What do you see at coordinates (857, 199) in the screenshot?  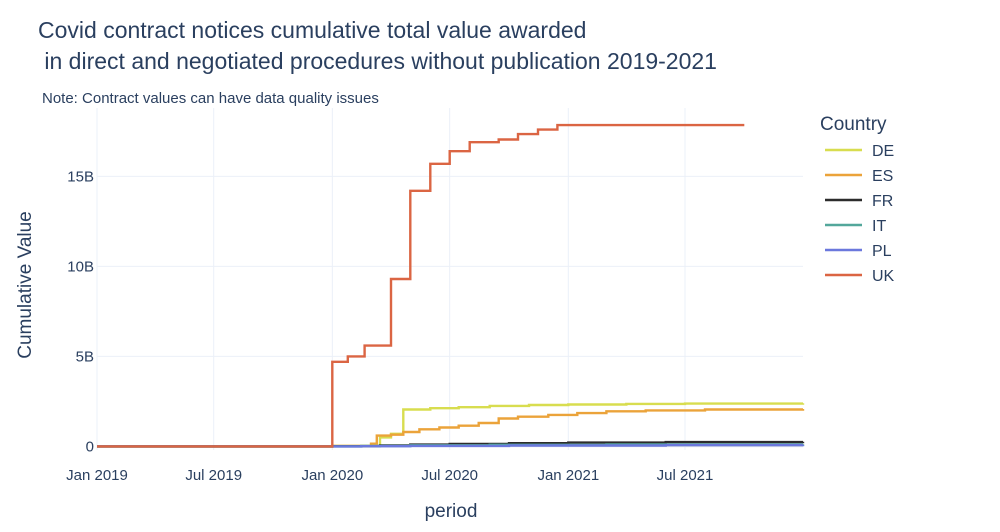 I see `legend: Country DE ES FR IT PL UK` at bounding box center [857, 199].